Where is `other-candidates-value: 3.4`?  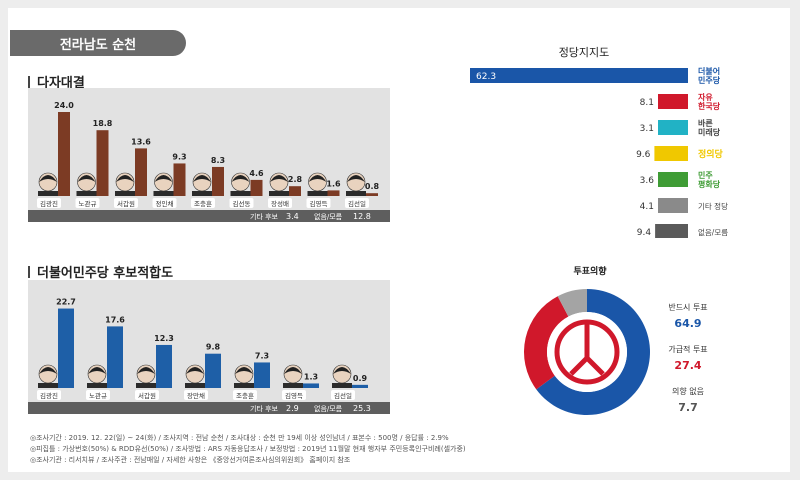
other-candidates-value: 3.4 is located at coordinates (292, 216).